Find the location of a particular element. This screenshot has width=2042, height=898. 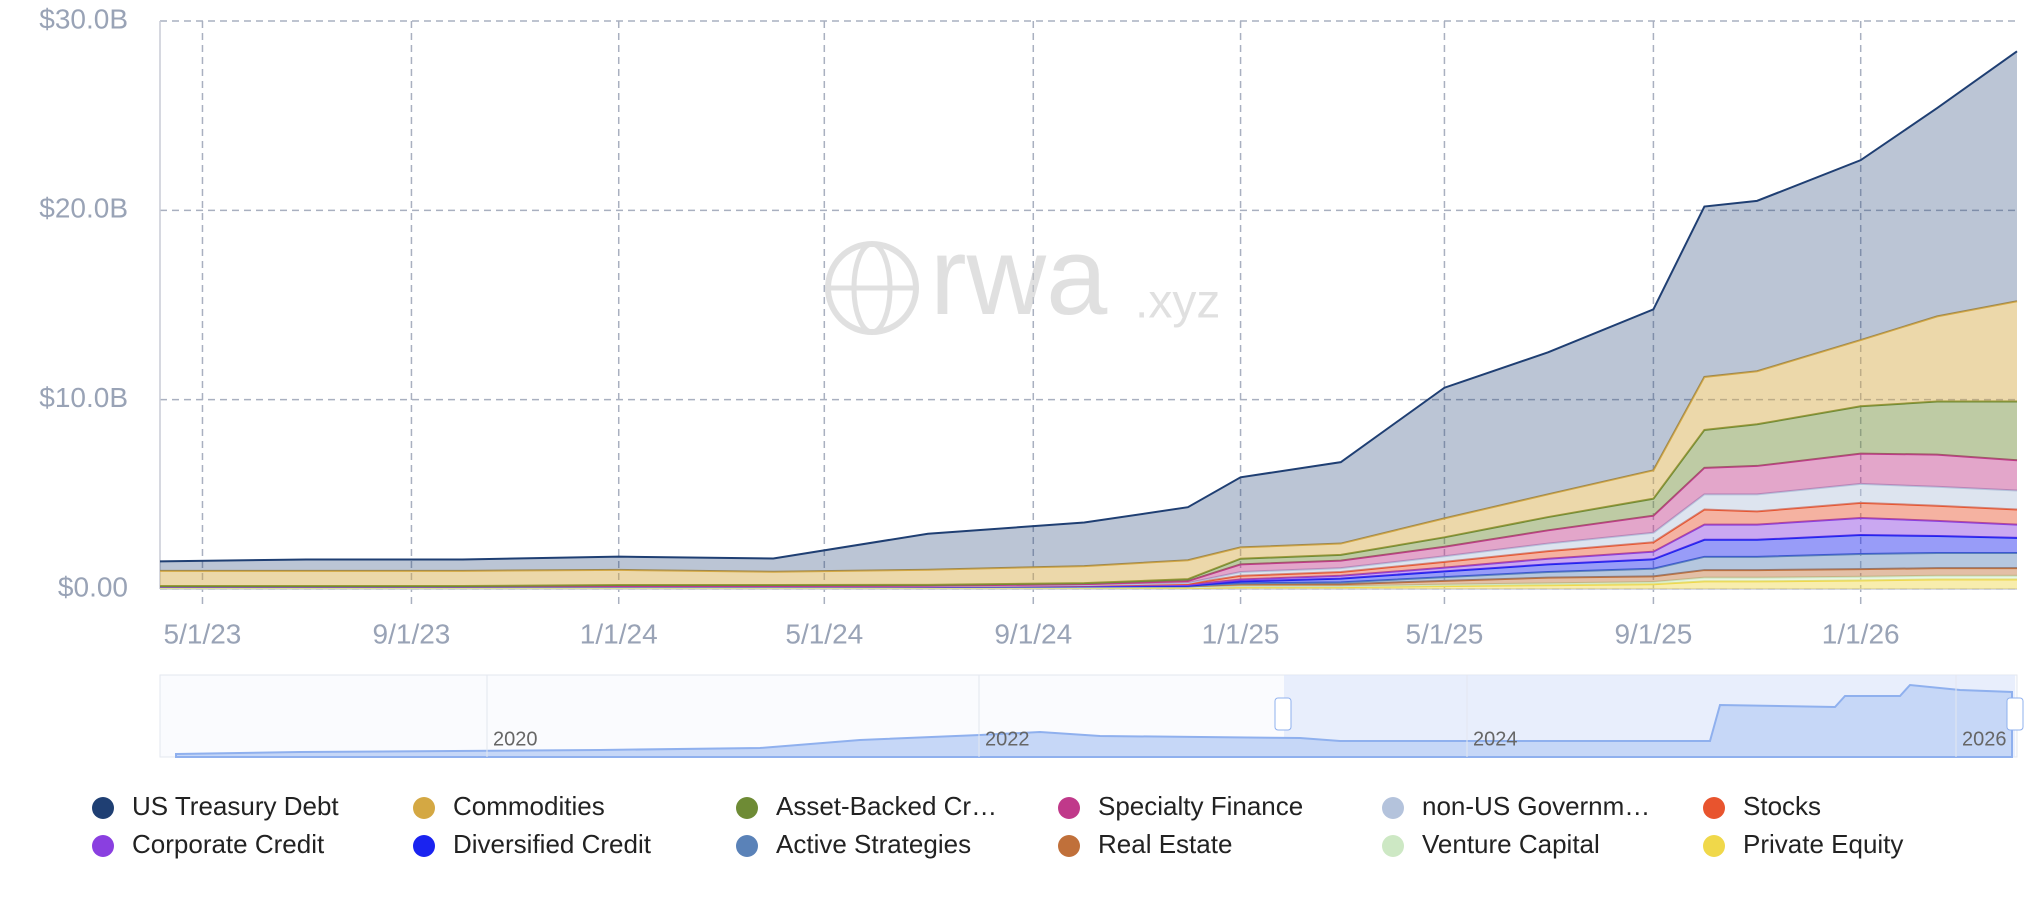

x-tick-label: 9/1/25 is located at coordinates (1653, 633).